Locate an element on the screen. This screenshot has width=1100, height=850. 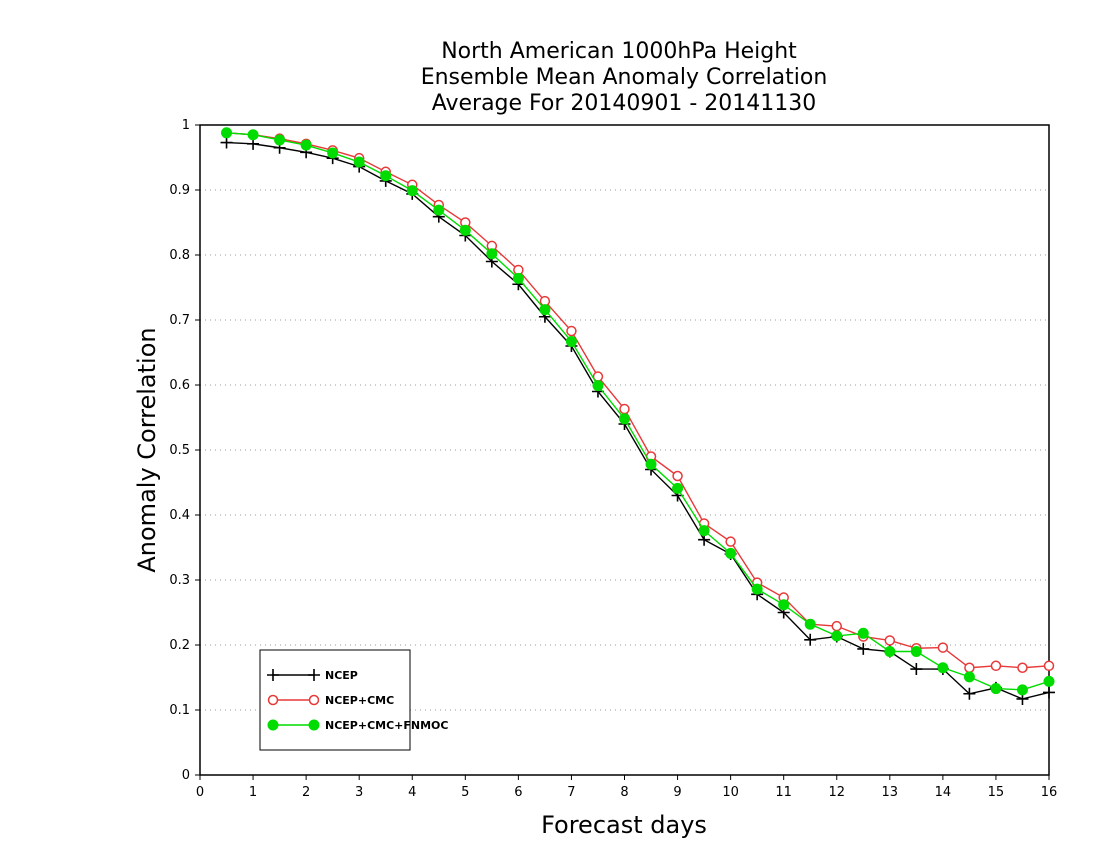
x-tick-label: 3 is located at coordinates (359, 792).